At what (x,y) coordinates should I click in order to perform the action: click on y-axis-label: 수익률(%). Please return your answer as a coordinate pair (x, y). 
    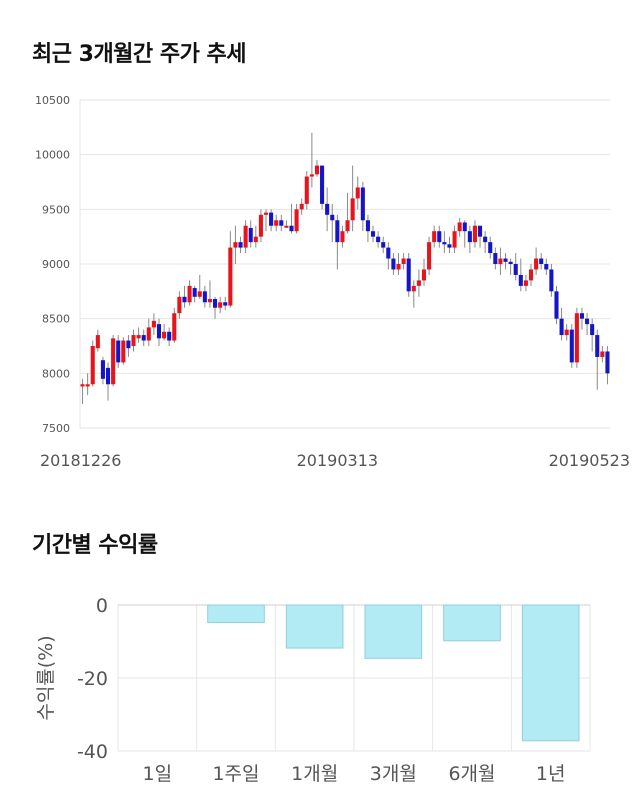
    Looking at the image, I should click on (46, 677).